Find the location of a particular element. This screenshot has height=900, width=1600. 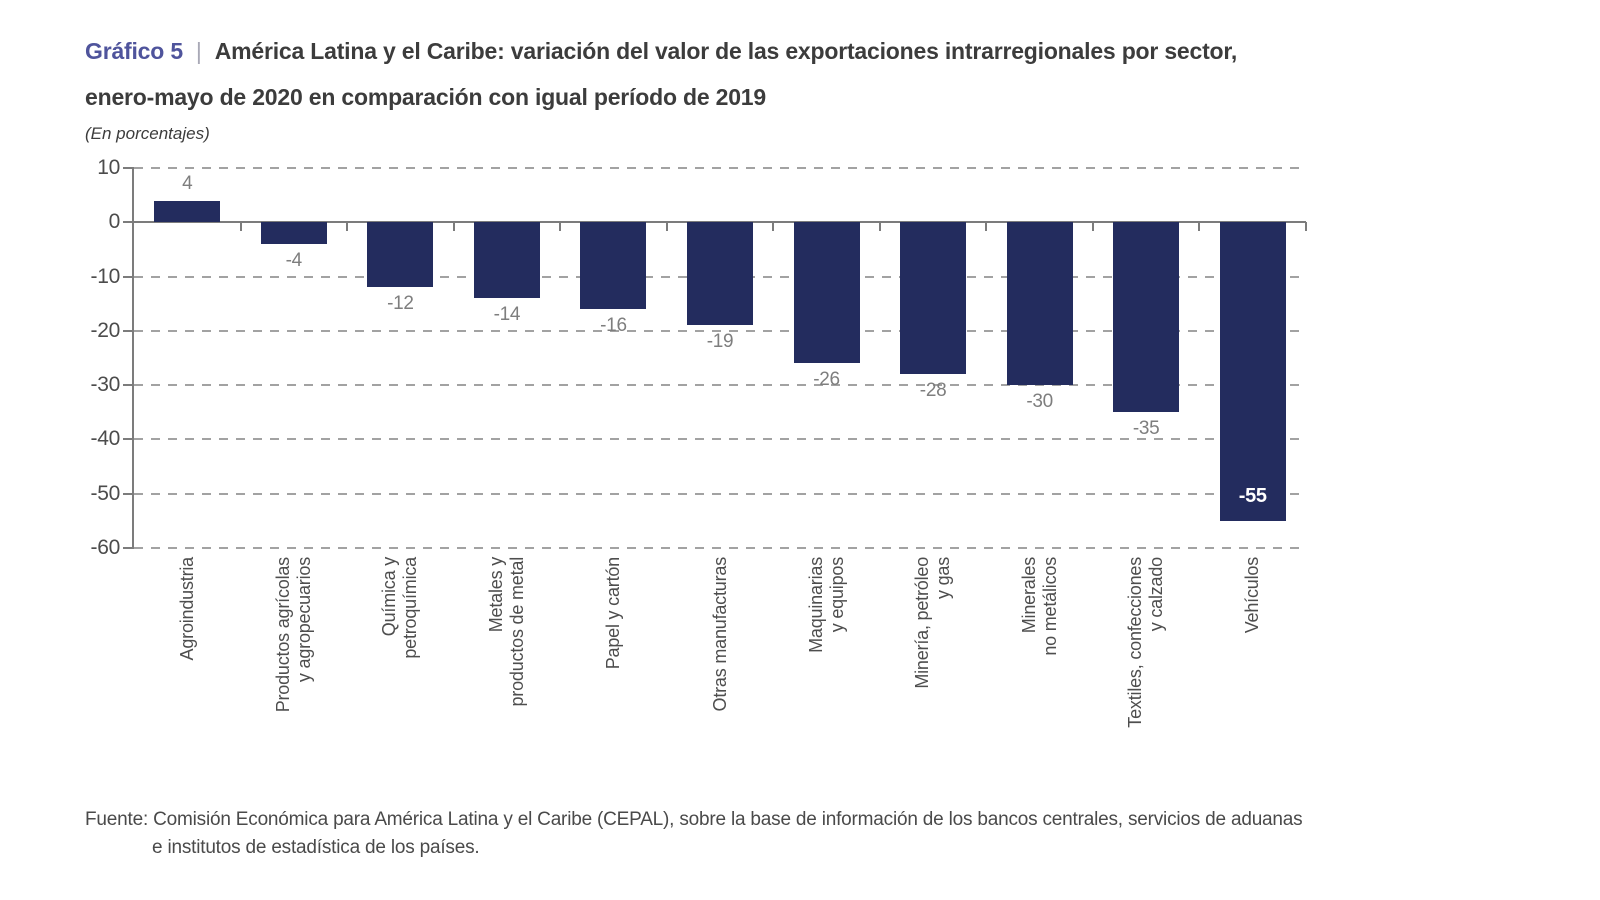

y-tick-label: -30 is located at coordinates (105, 385).